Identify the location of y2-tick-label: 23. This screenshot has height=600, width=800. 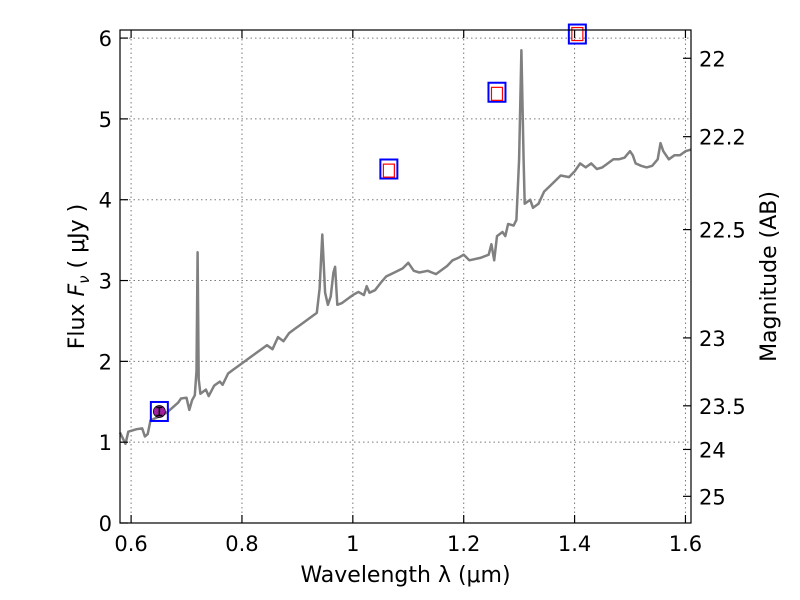
(712, 339).